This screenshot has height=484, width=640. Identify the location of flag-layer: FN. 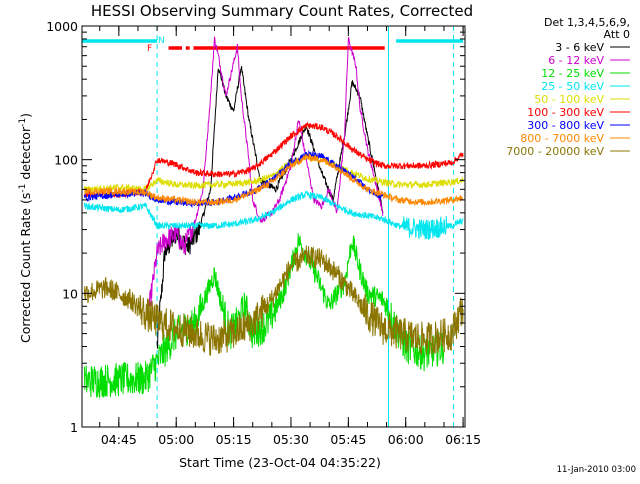
(273, 45).